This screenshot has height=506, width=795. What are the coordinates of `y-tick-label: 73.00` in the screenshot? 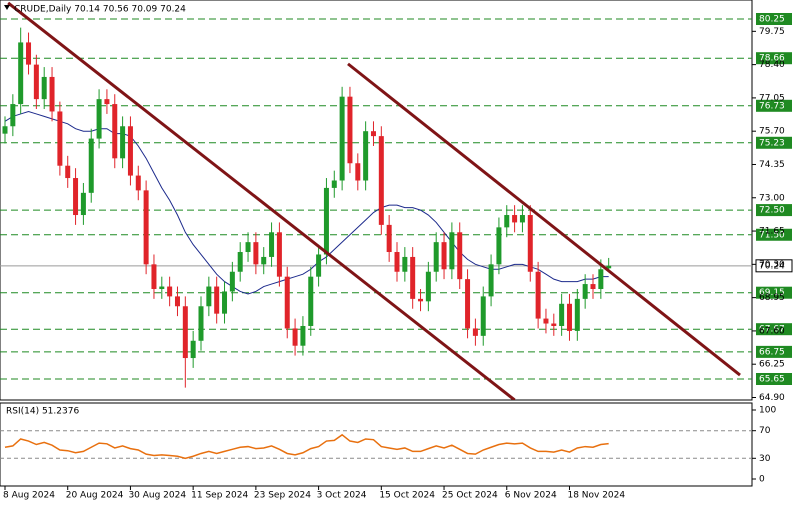 It's located at (772, 198).